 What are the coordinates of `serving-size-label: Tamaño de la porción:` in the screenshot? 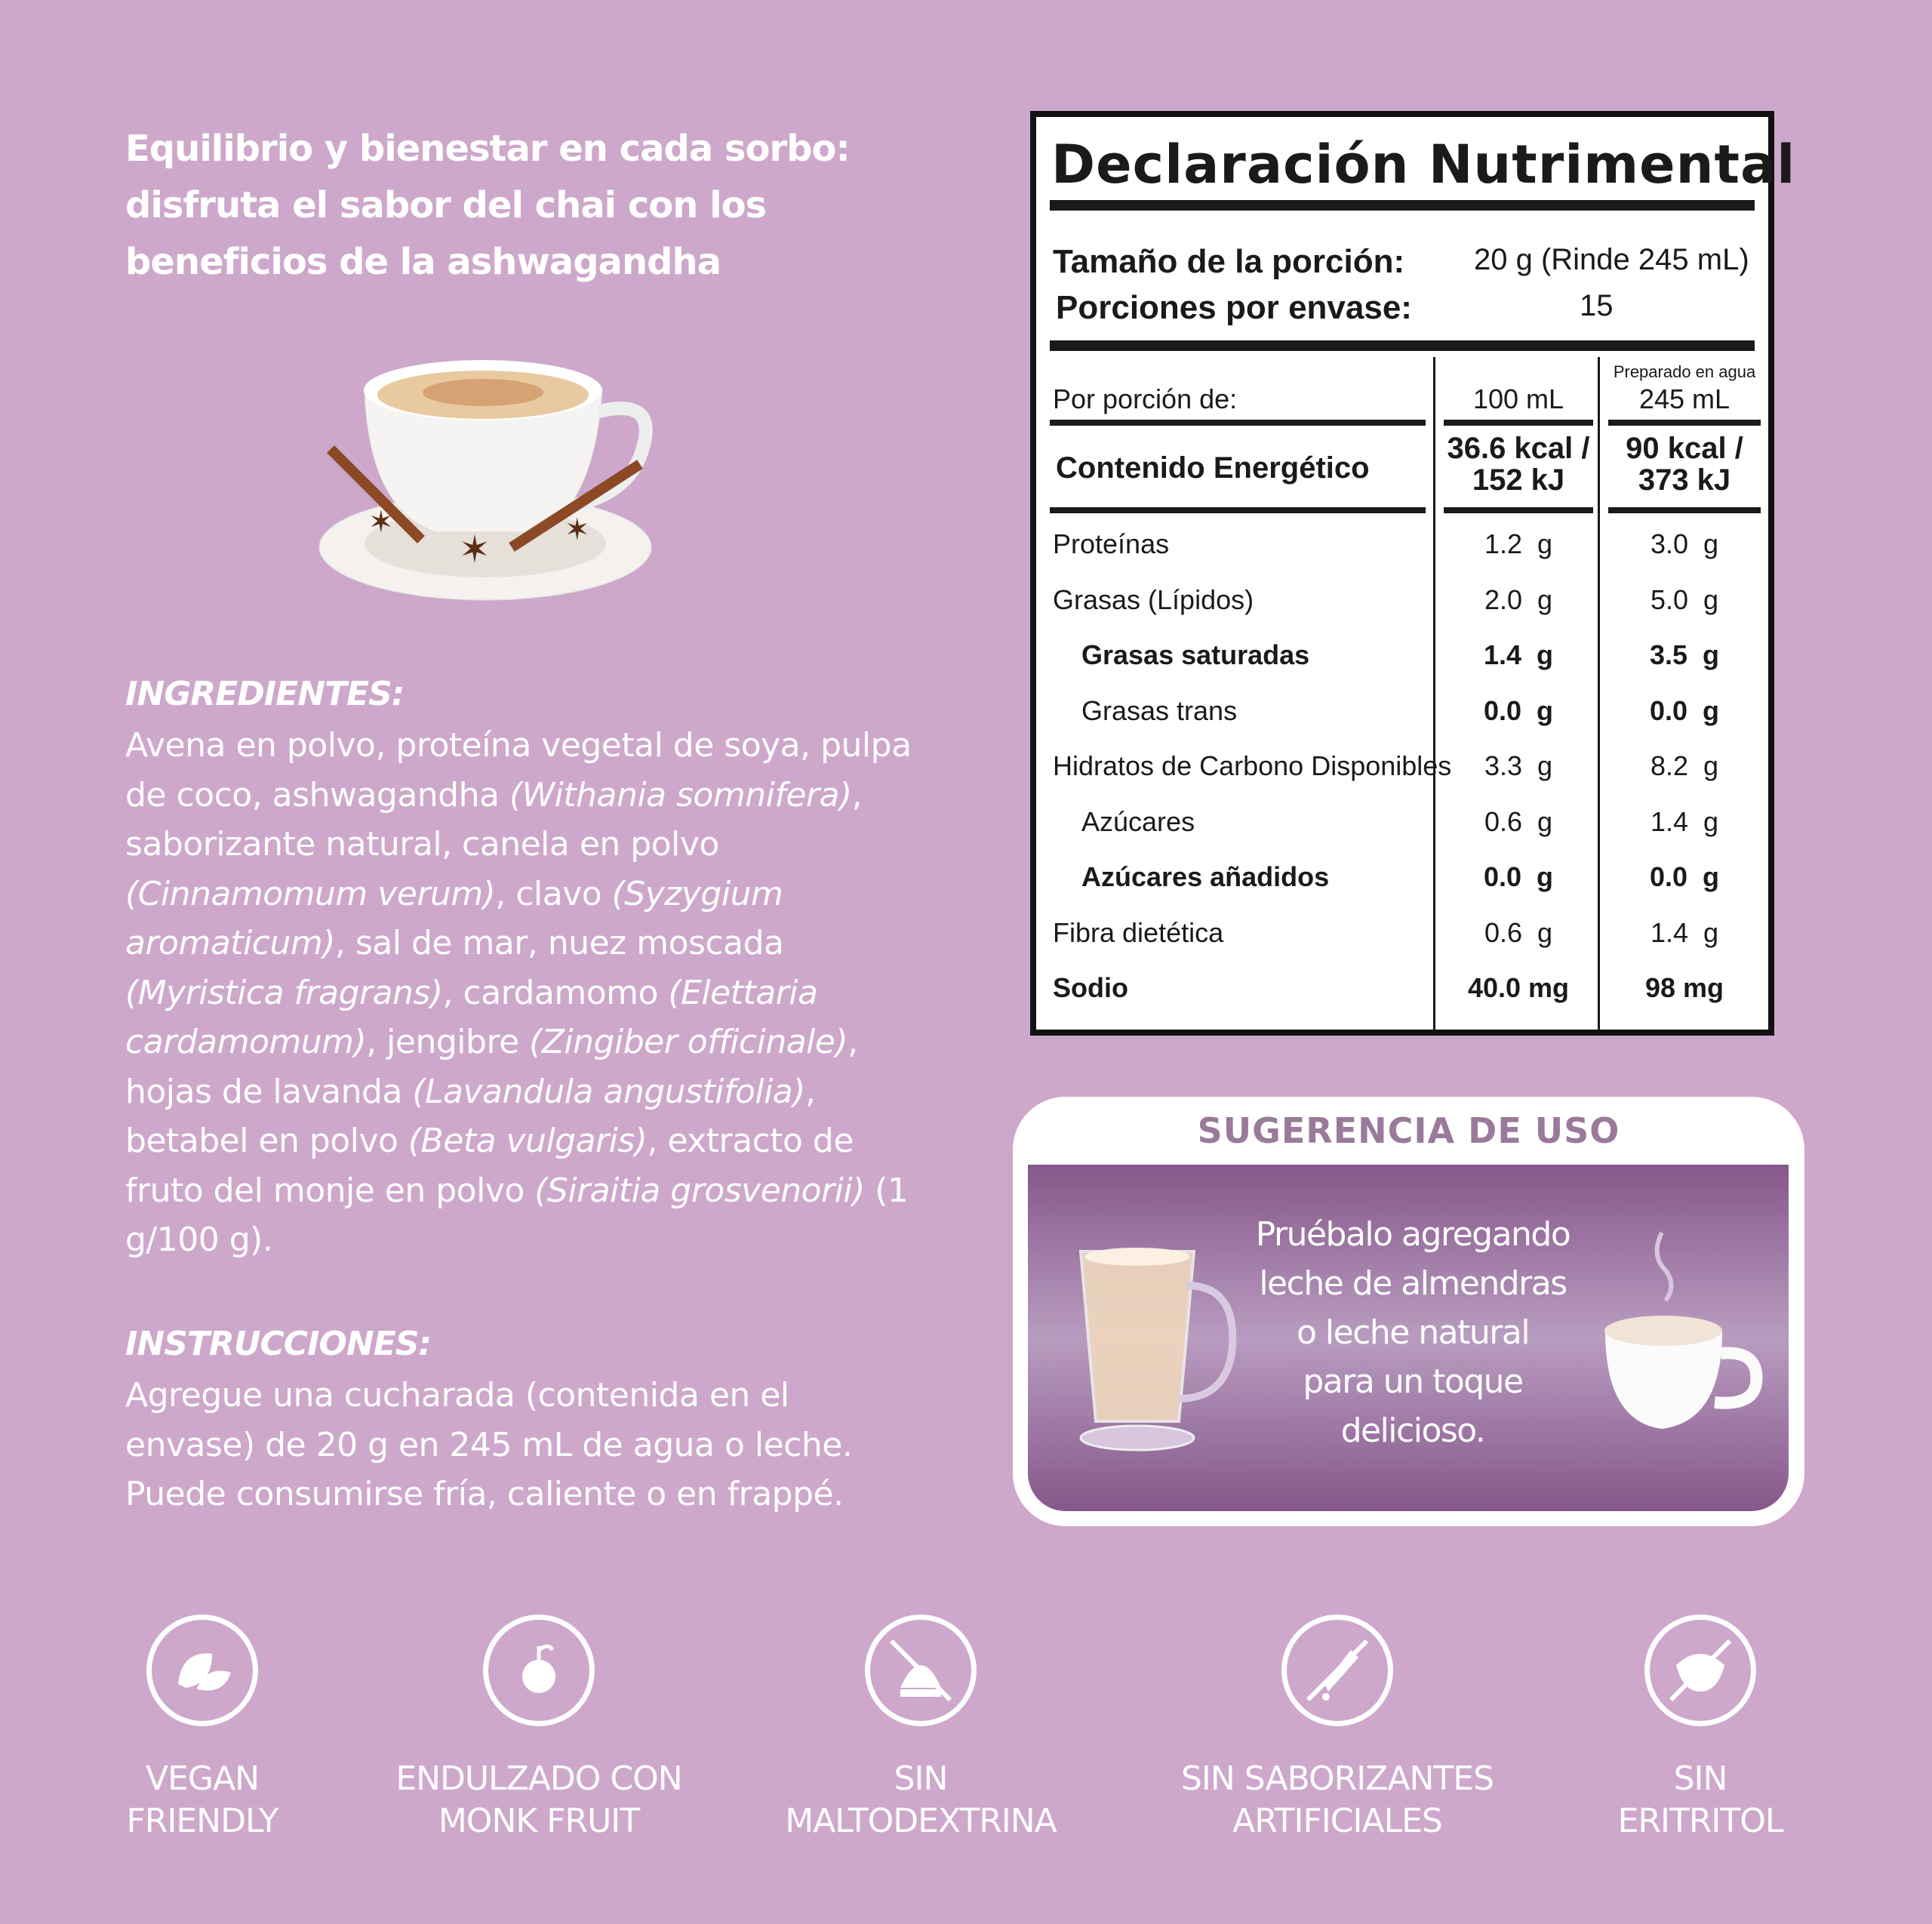 It's located at (1229, 261).